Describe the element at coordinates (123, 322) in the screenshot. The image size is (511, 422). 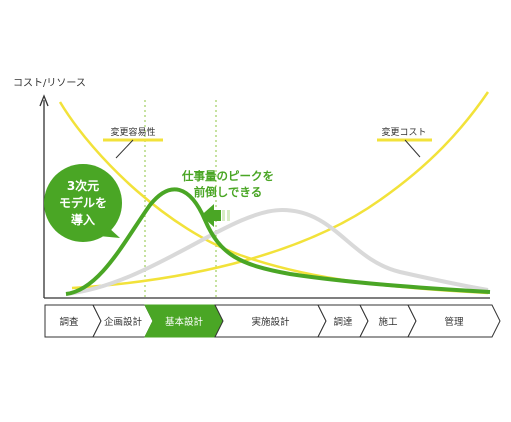
I see `phase-label-1: 企画設計` at that location.